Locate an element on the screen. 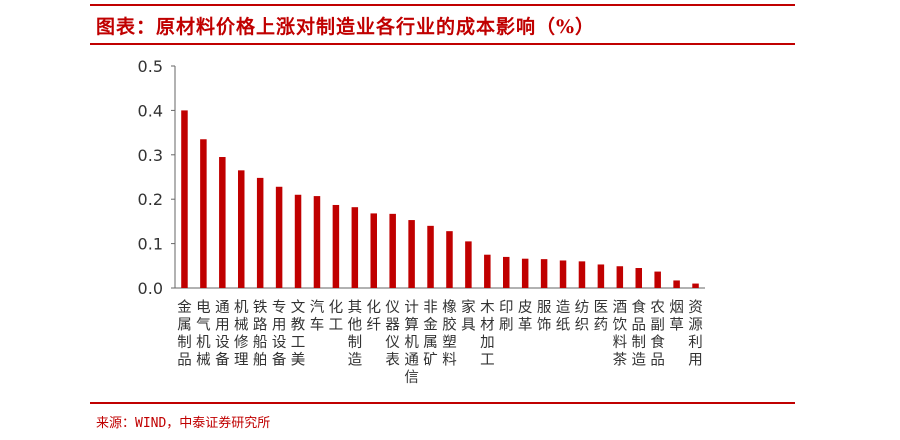  source-note: 来源：WIND，中泰证券研究所 is located at coordinates (183, 423).